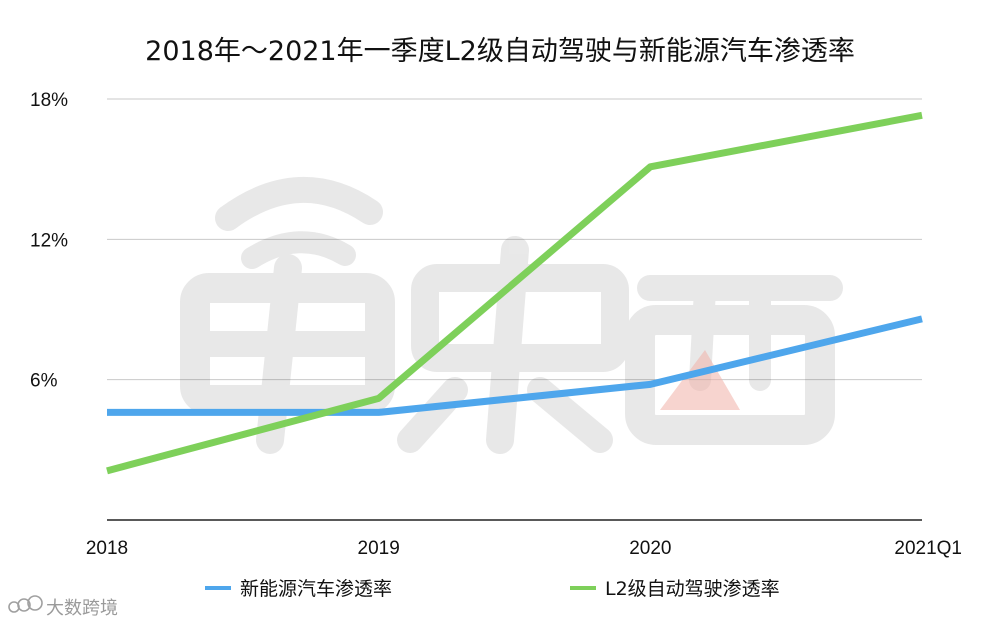  I want to click on y-tick-label: 18%, so click(49, 100).